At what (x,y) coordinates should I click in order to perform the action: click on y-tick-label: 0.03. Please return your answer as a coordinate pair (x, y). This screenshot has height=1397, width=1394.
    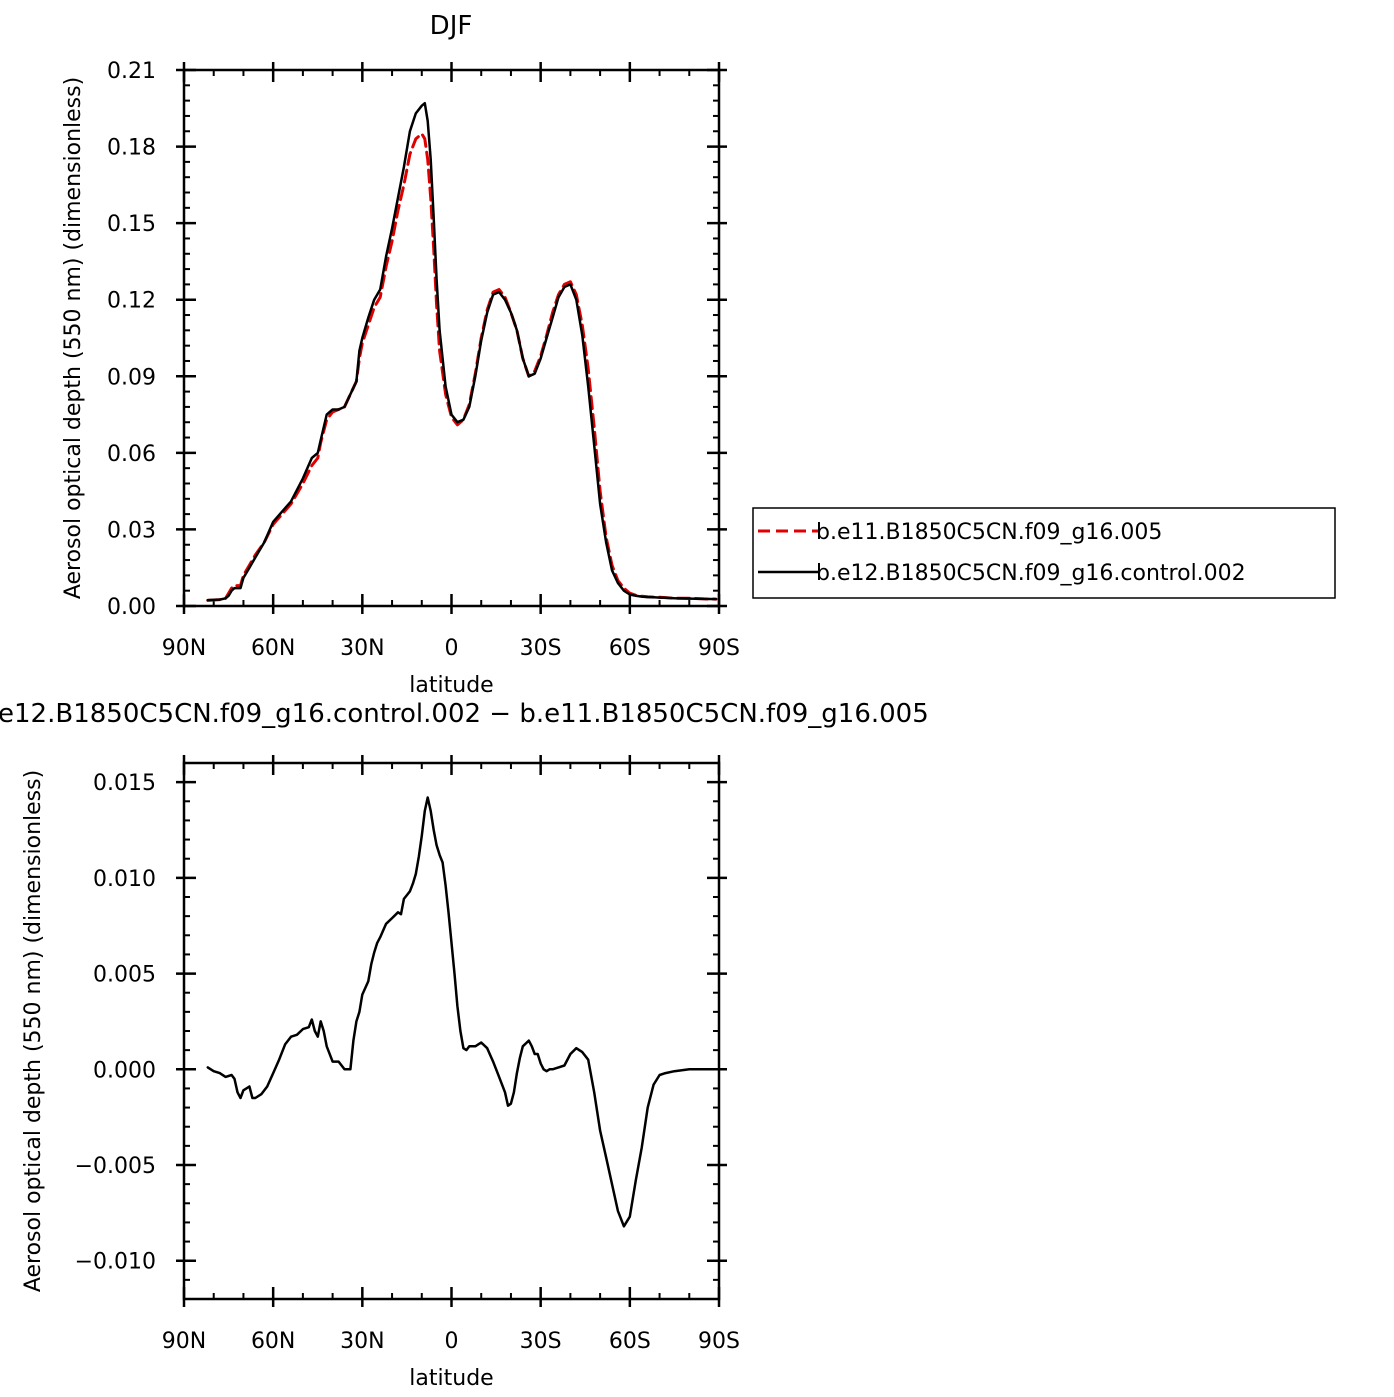
    Looking at the image, I should click on (131, 530).